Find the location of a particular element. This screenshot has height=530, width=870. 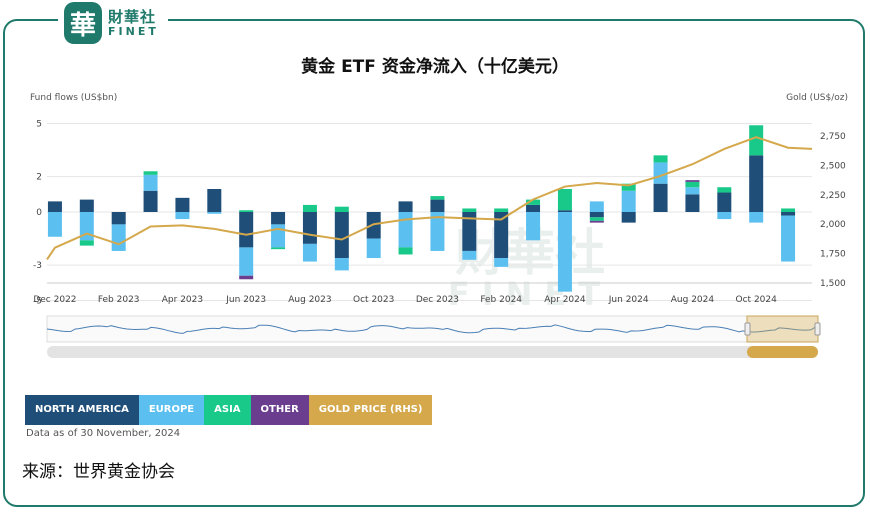

legend-item-gold-price-rhs: GOLD PRICE (RHS) is located at coordinates (370, 410).